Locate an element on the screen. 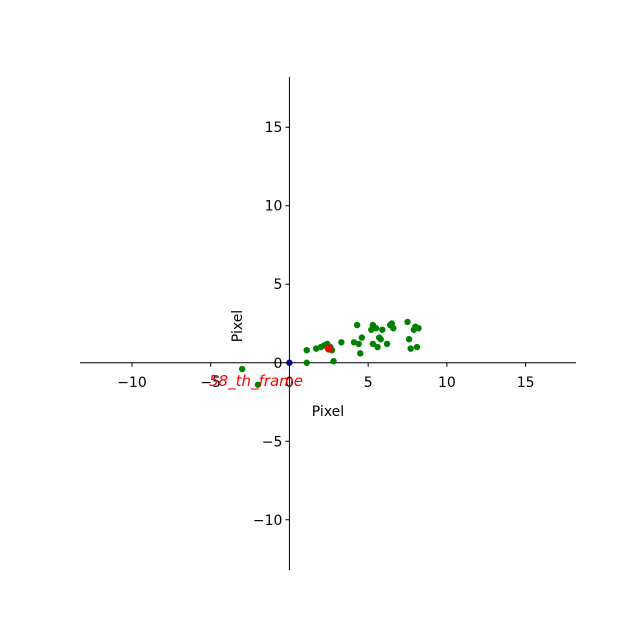 The image size is (640, 640). y-tick-label: 15 is located at coordinates (274, 128).